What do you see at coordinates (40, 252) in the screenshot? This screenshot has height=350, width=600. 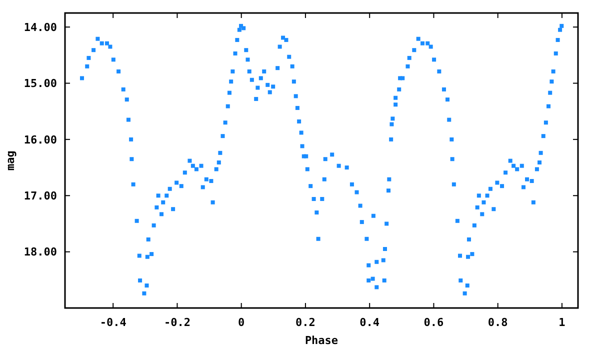 I see `y-tick-label: 18.00` at bounding box center [40, 252].